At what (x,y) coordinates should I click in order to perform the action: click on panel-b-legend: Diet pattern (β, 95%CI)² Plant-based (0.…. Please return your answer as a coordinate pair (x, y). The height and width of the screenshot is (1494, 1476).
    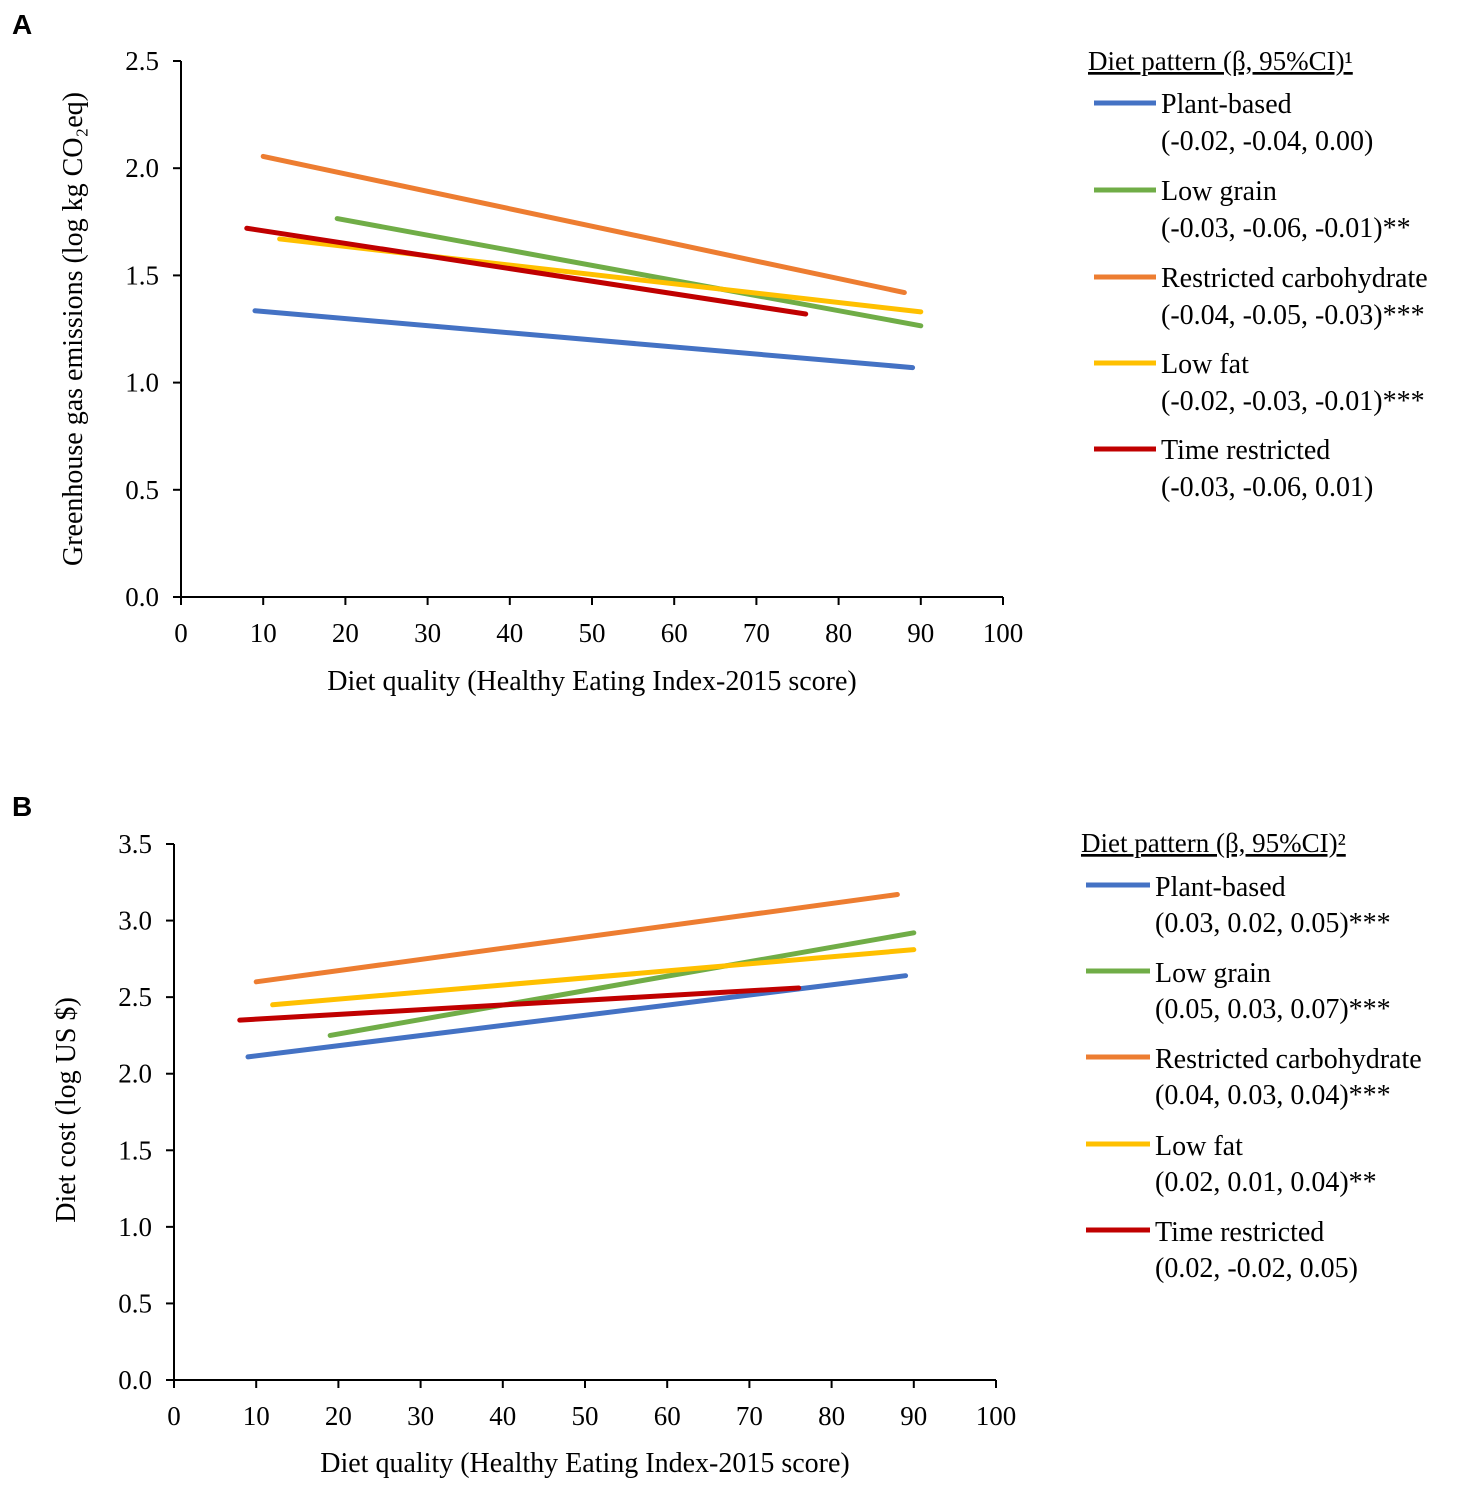
    Looking at the image, I should click on (1251, 1056).